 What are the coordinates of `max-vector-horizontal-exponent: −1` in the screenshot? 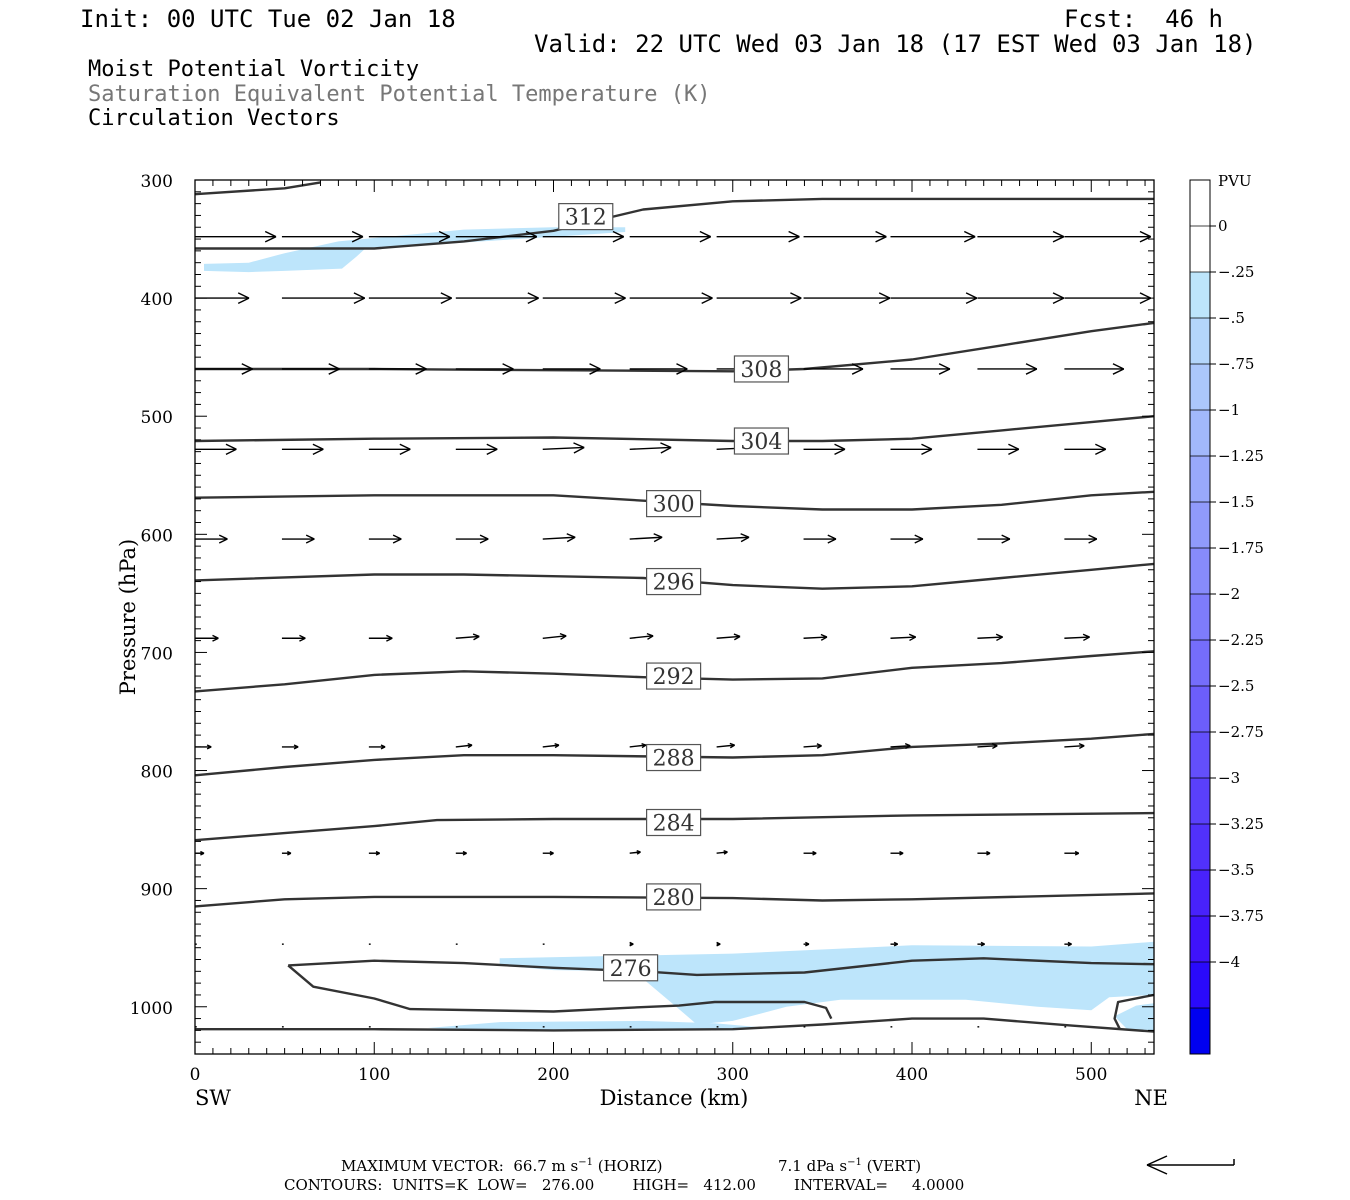 It's located at (585, 1162).